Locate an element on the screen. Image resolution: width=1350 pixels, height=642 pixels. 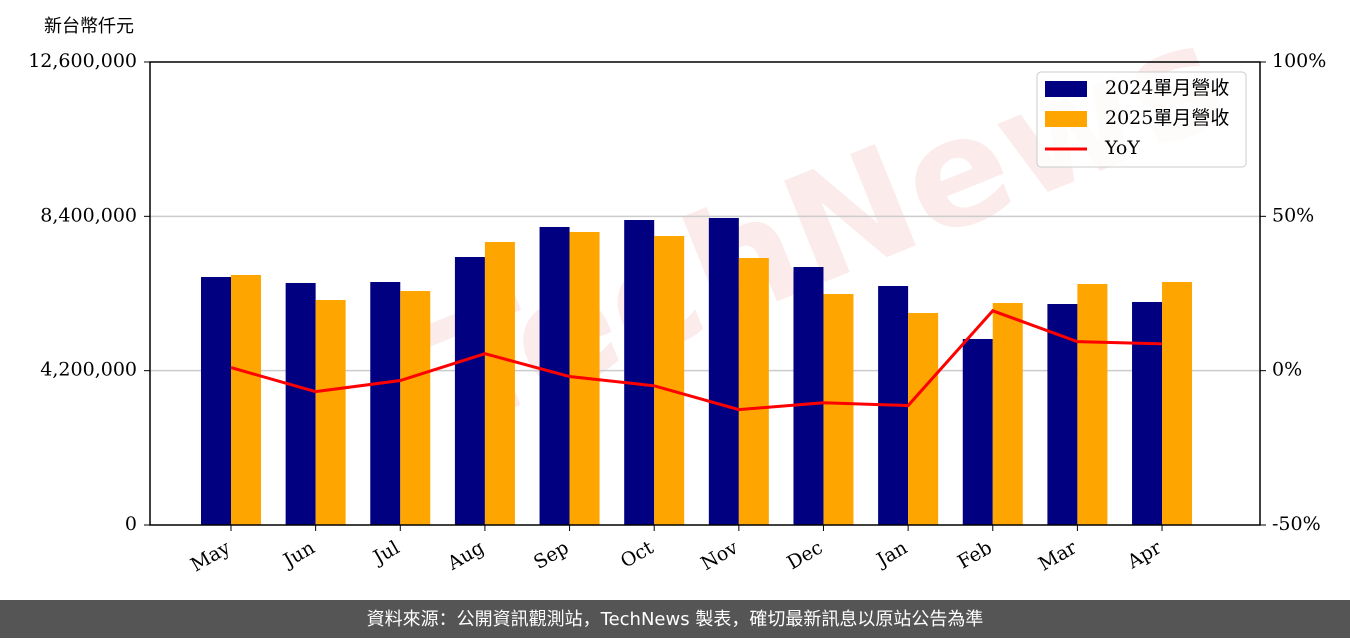
y2-tick-label: 0% is located at coordinates (1287, 370).